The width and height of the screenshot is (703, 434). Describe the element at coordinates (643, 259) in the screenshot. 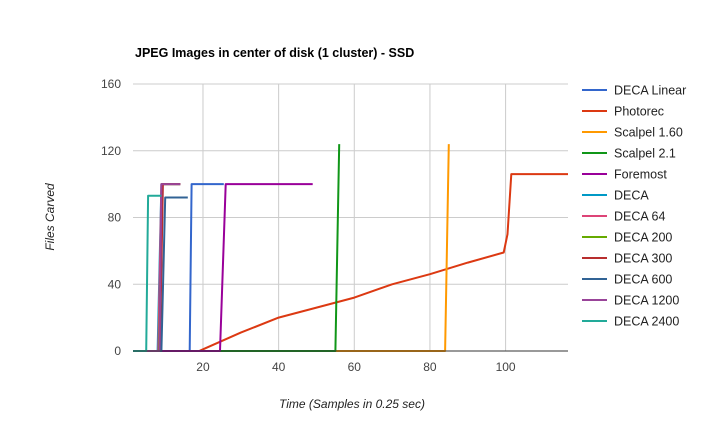

I see `legend-label-deca-300: DECA 300` at that location.